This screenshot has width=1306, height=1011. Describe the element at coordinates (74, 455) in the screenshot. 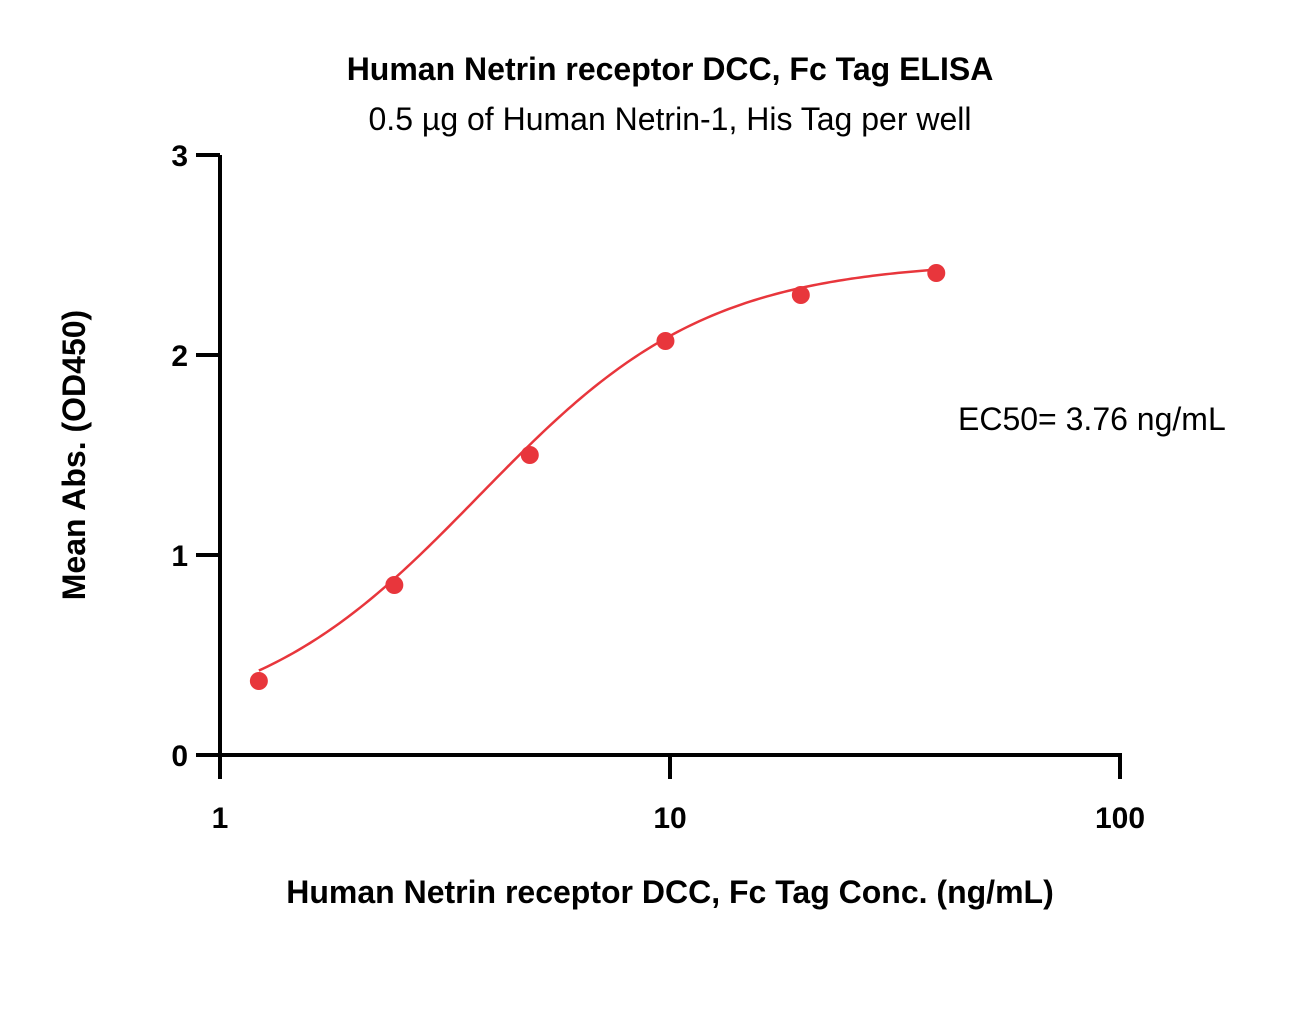

I see `y-axis-label: Mean Abs. (OD450)` at that location.